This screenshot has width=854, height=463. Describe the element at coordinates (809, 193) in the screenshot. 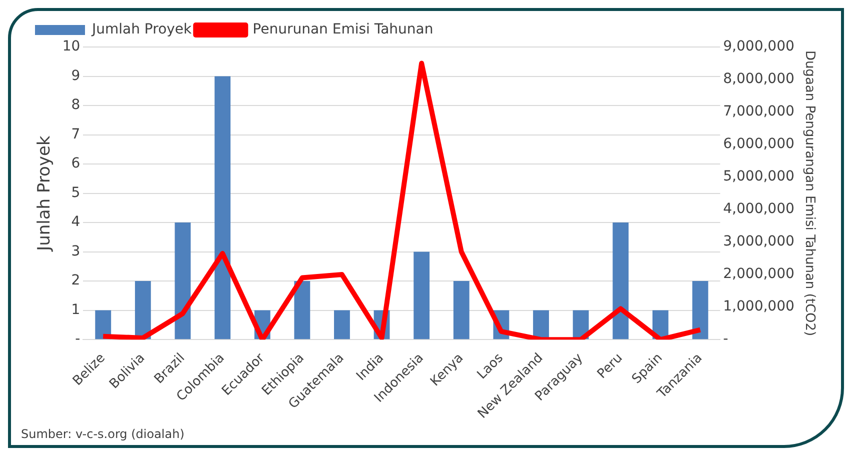

I see `y2-axis-title: Dugaan Pengurangan Emisi Tahunan (tCO2)` at that location.